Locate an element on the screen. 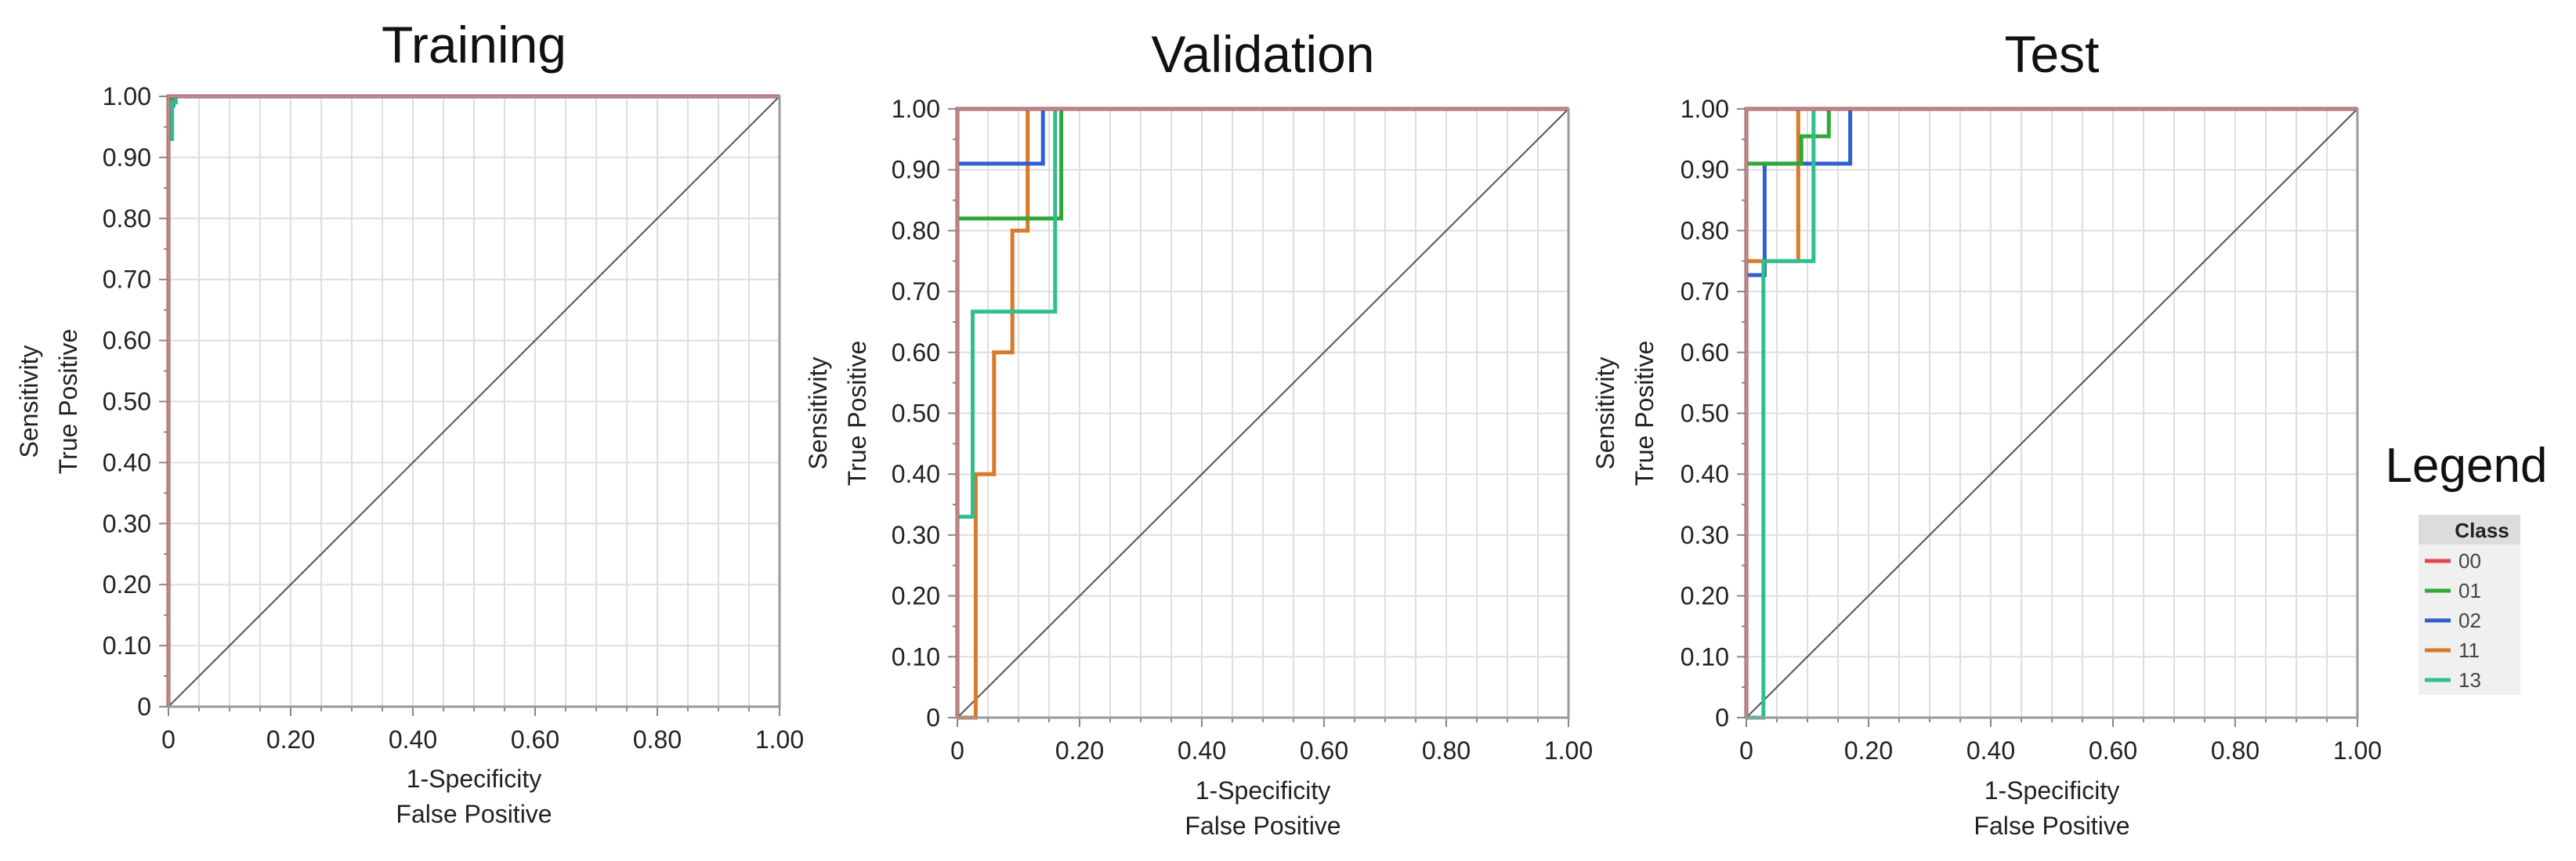  legend-box is located at coordinates (2469, 605).